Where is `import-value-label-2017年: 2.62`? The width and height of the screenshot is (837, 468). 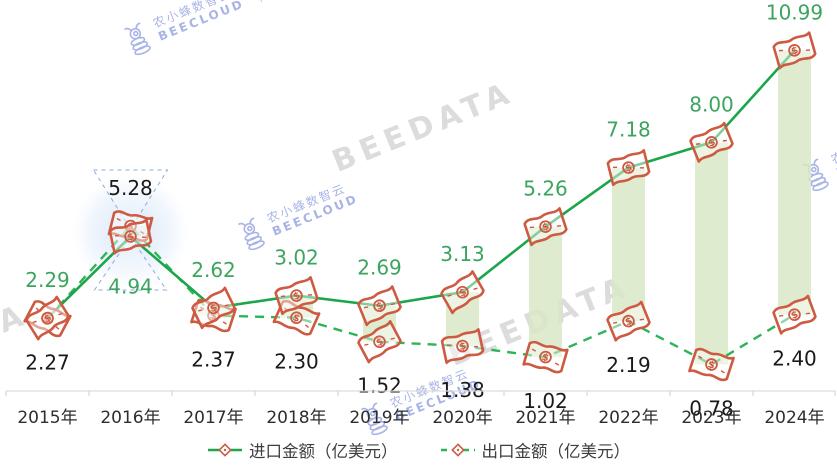
import-value-label-2017年: 2.62 is located at coordinates (213, 270).